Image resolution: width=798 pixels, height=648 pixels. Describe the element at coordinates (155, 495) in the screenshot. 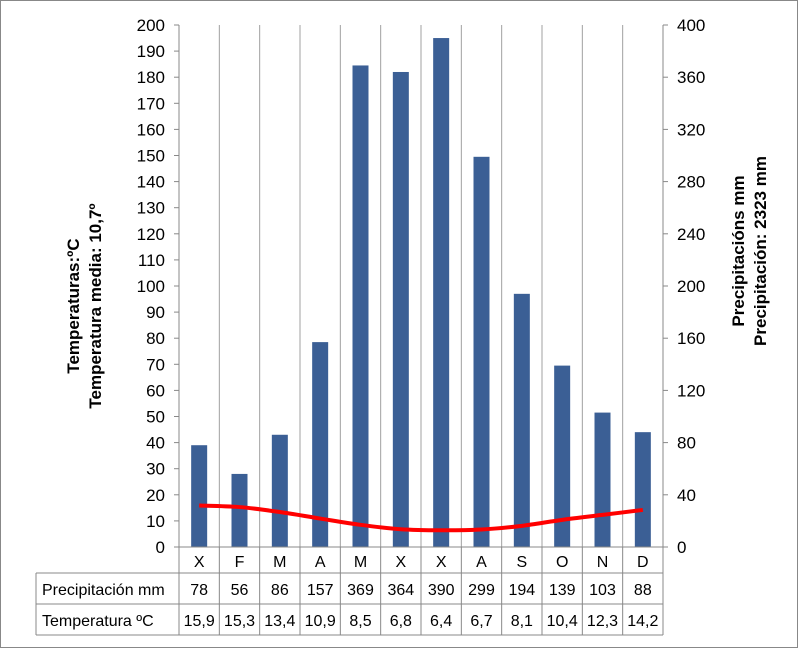

I see `left-tick-label: 20` at that location.